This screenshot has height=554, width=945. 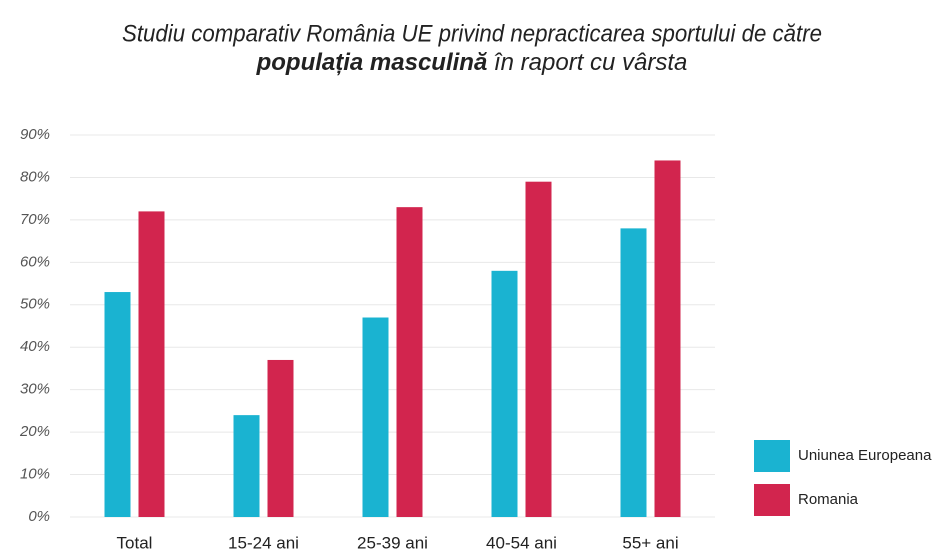 What do you see at coordinates (590, 62) in the screenshot?
I see `title-rest: în raport cu vârsta` at bounding box center [590, 62].